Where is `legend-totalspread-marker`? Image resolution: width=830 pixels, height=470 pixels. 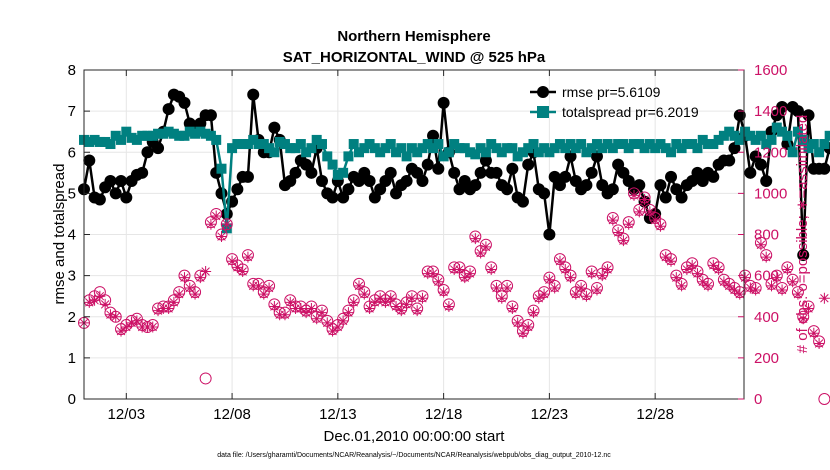
legend-totalspread-marker is located at coordinates (543, 112).